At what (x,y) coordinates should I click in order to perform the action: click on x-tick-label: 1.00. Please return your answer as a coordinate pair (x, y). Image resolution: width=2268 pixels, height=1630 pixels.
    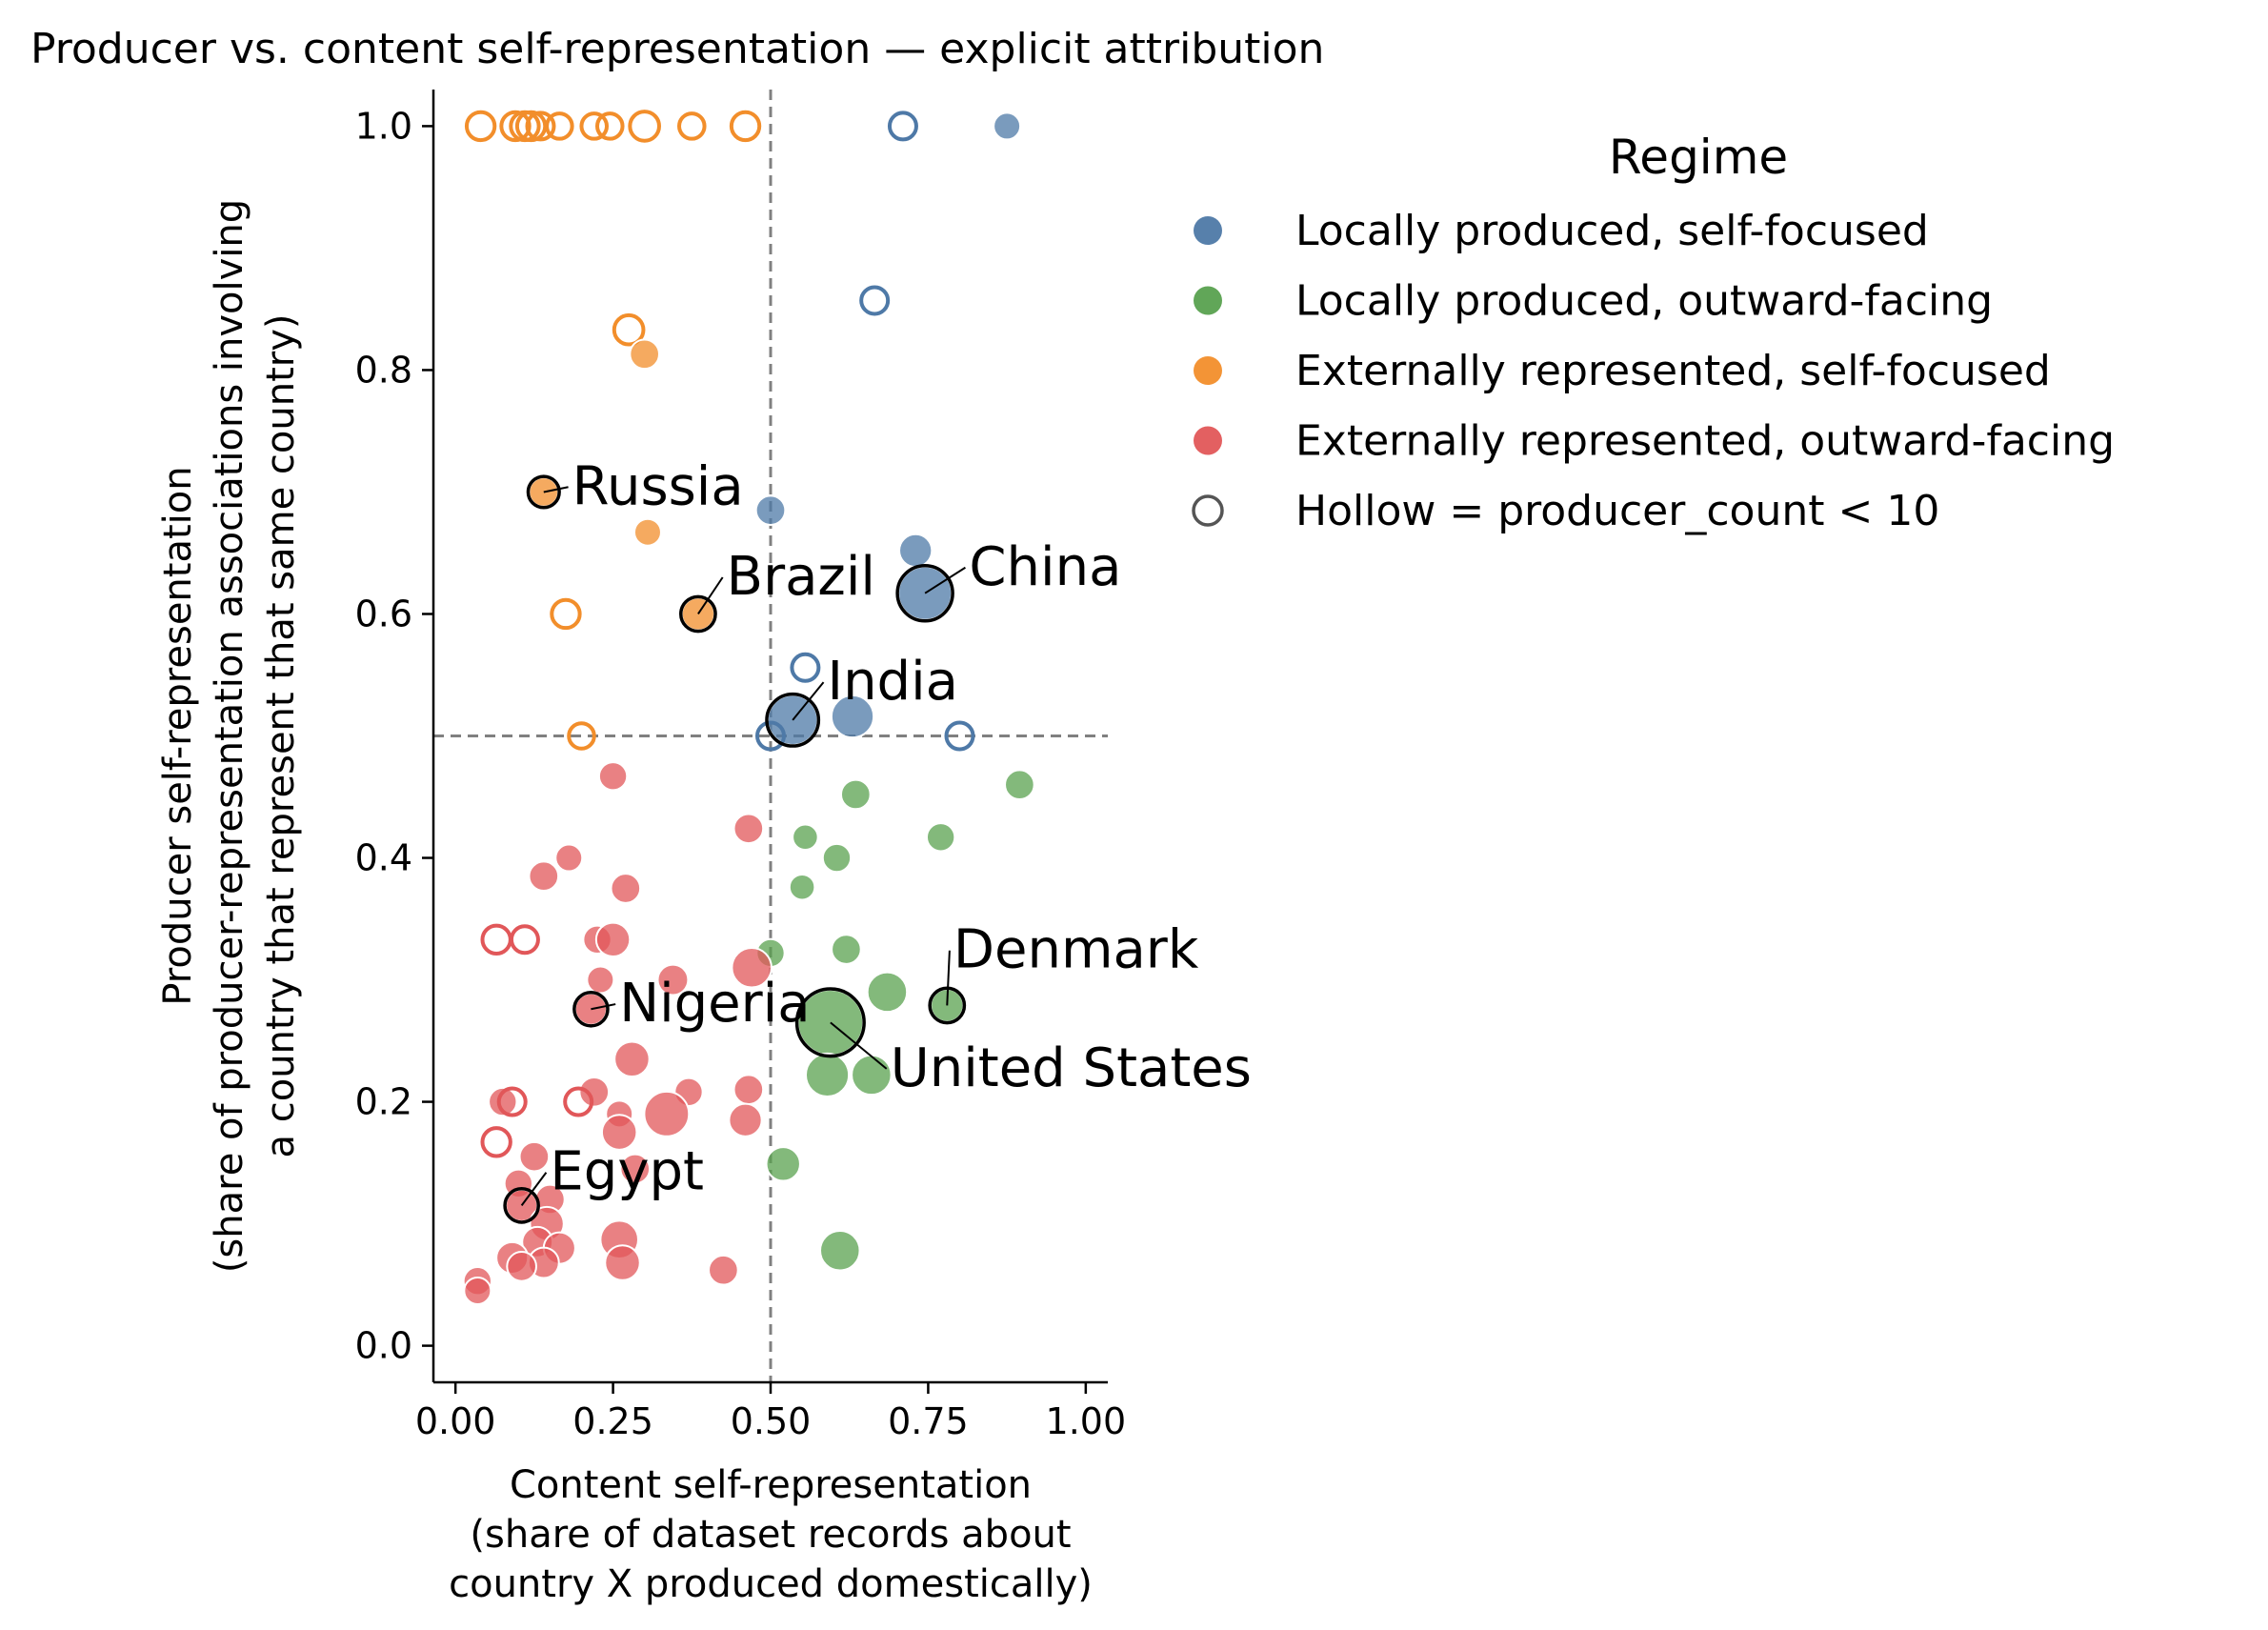
    Looking at the image, I should click on (1087, 1421).